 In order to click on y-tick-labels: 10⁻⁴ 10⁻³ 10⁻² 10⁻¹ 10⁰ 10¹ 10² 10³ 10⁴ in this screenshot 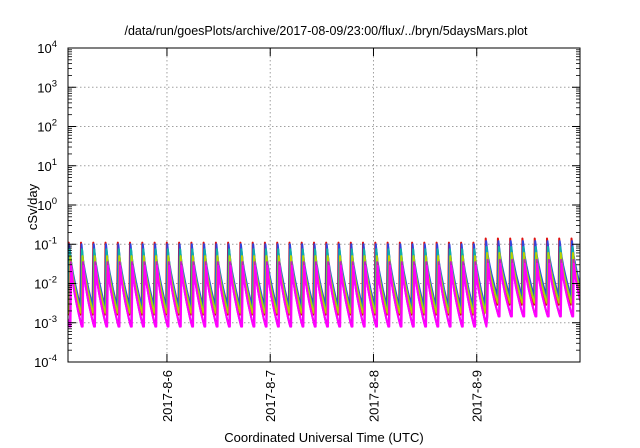, I will do `click(45, 204)`.